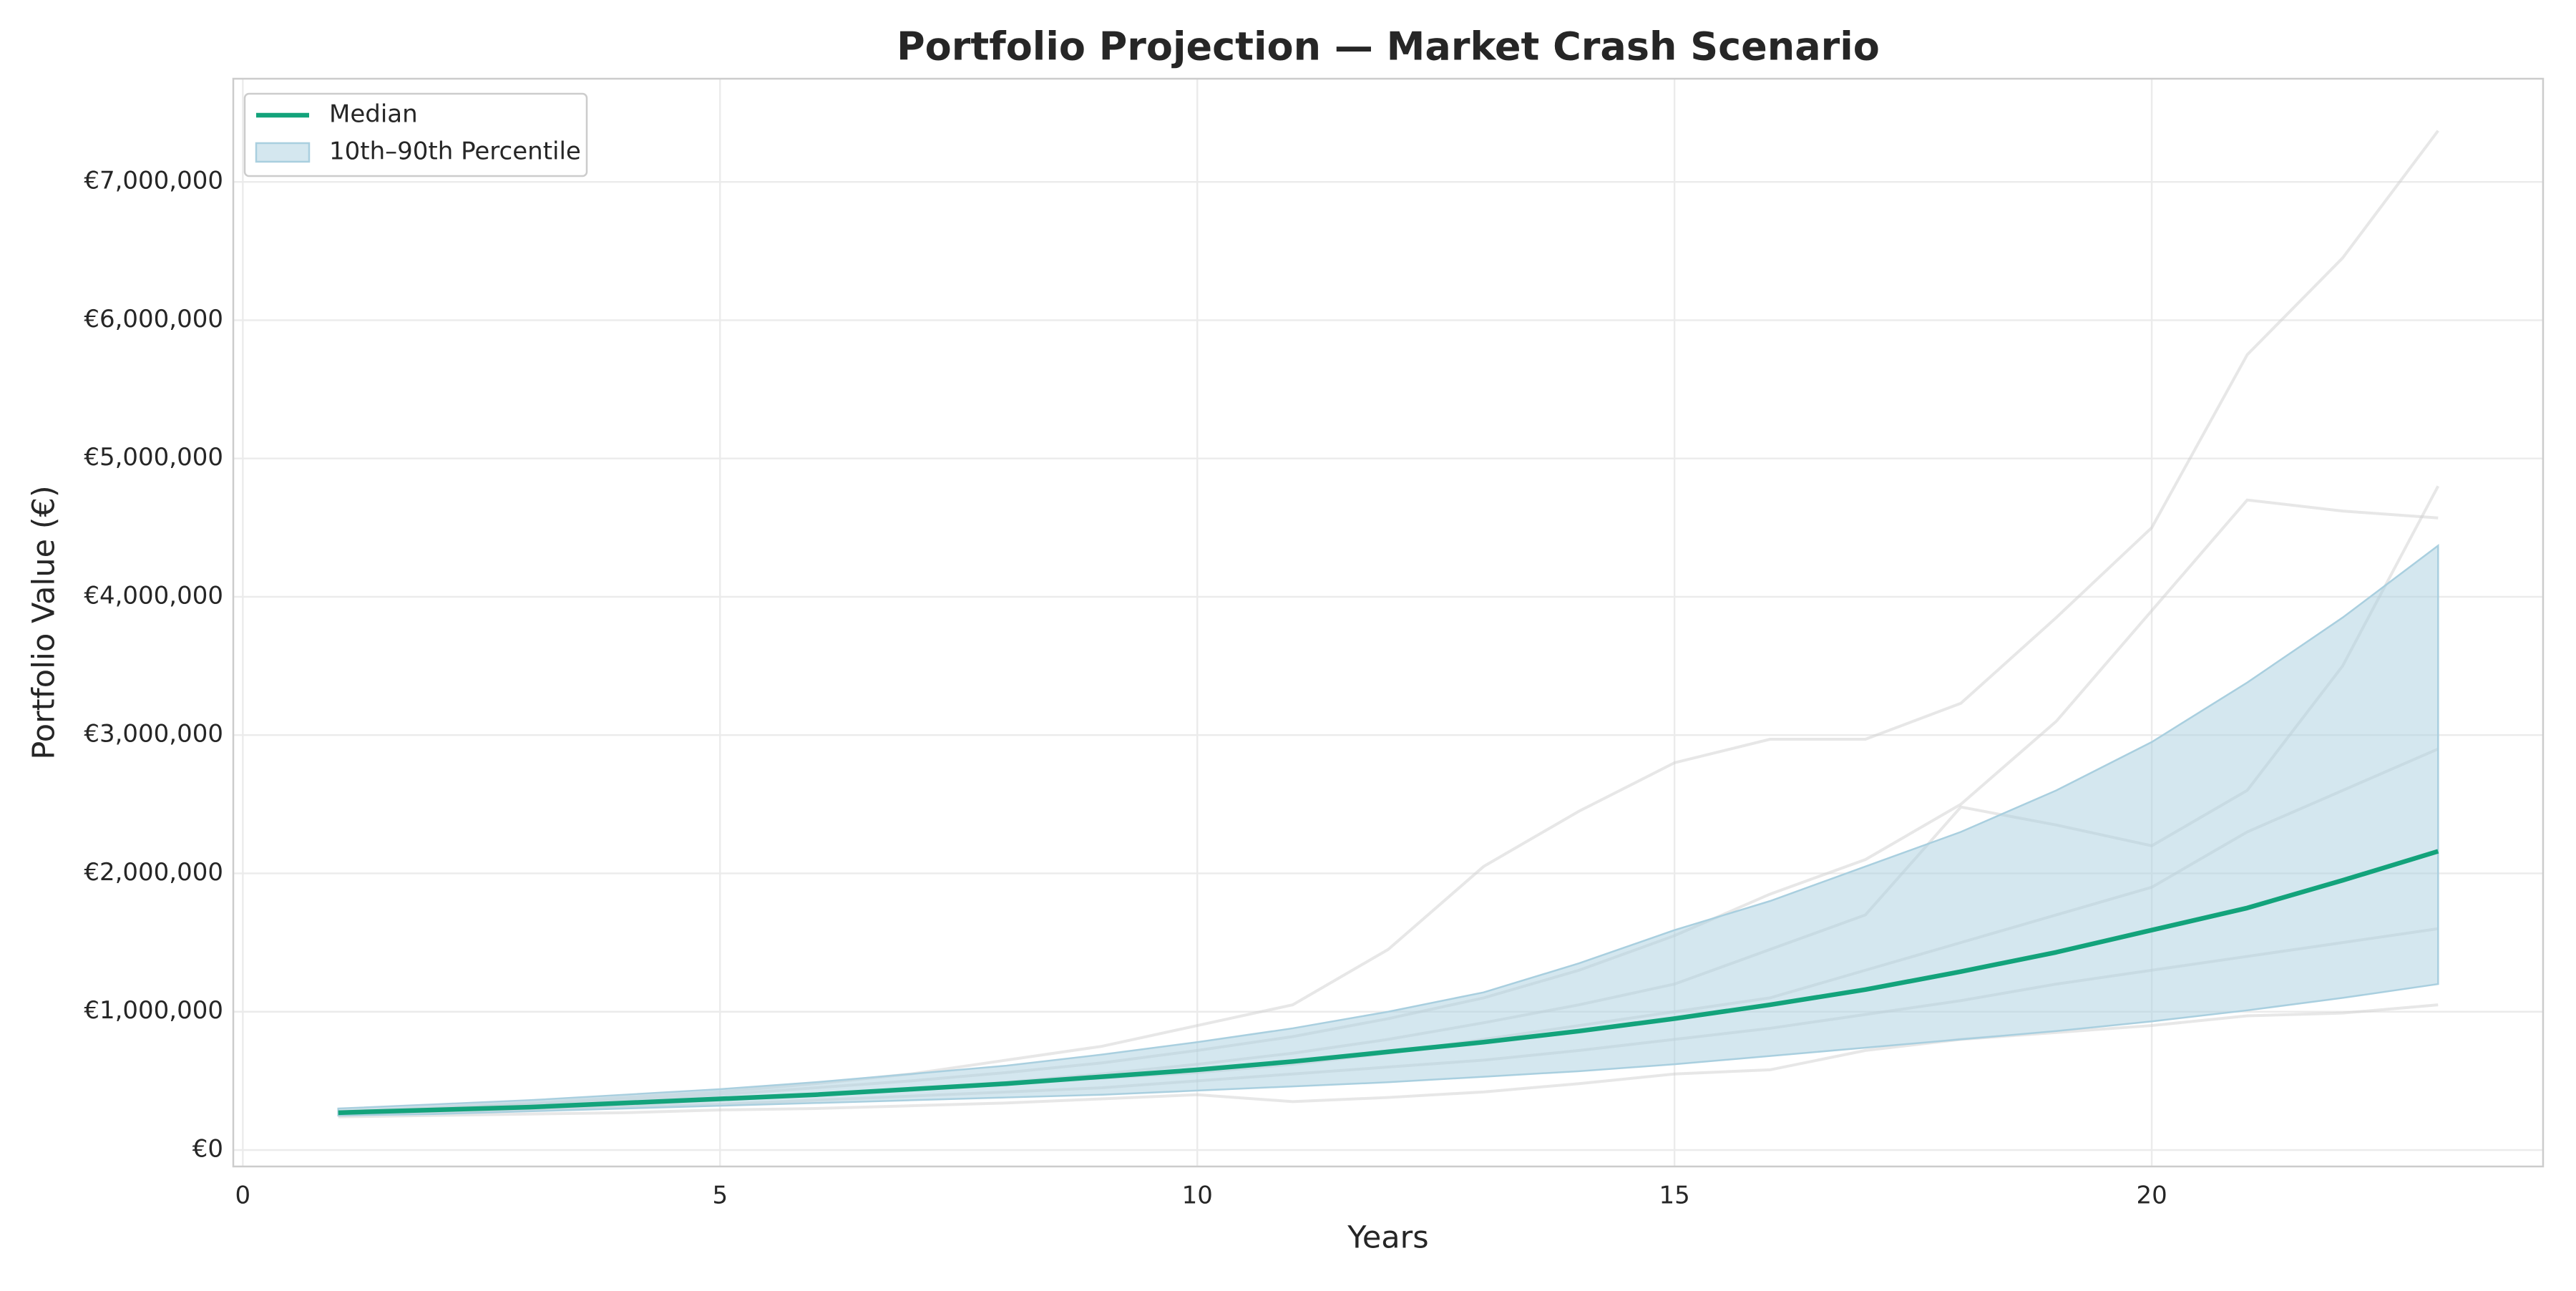  I want to click on y-tick-label: €6,000,000, so click(153, 319).